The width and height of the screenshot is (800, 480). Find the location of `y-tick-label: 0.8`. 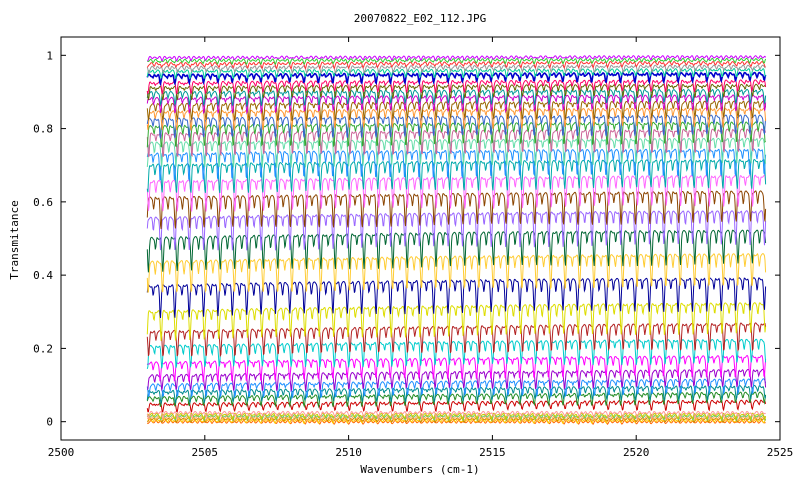

y-tick-label: 0.8 is located at coordinates (43, 129).